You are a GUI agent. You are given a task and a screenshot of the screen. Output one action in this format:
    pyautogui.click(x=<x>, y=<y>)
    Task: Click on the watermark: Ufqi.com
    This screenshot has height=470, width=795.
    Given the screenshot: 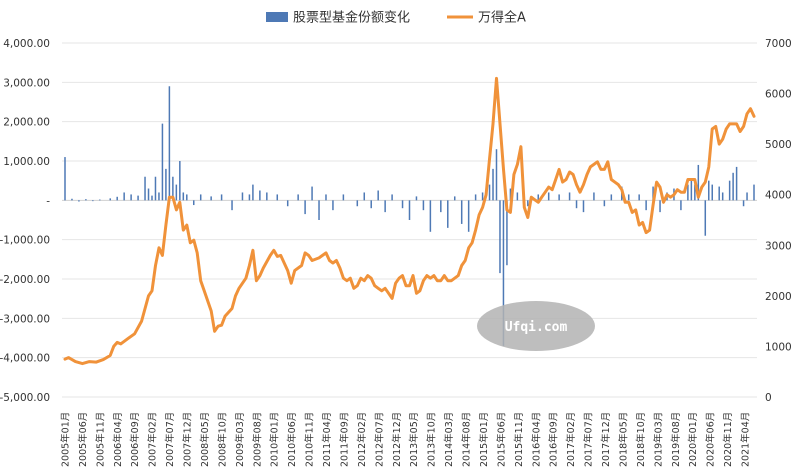 What is the action you would take?
    pyautogui.click(x=536, y=326)
    